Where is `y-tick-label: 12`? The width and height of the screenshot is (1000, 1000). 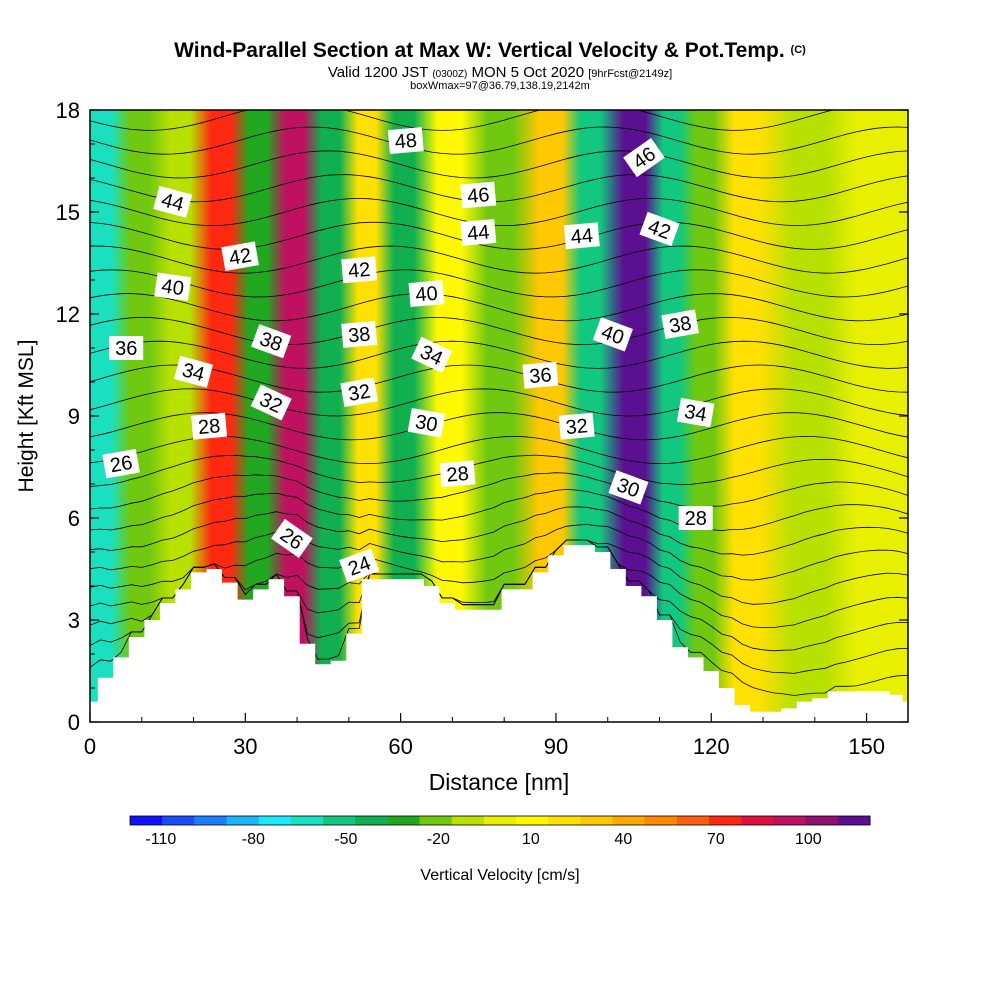
y-tick-label: 12 is located at coordinates (68, 314).